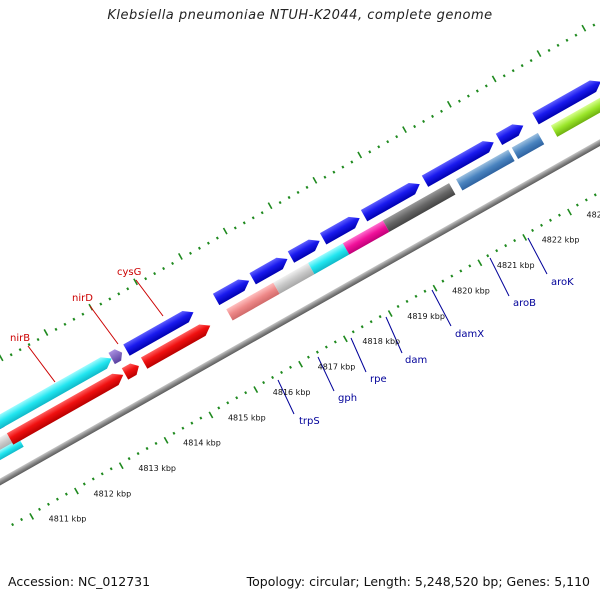 This screenshot has width=600, height=600. What do you see at coordinates (524, 303) in the screenshot?
I see `gene-label-aroB: aroB` at bounding box center [524, 303].